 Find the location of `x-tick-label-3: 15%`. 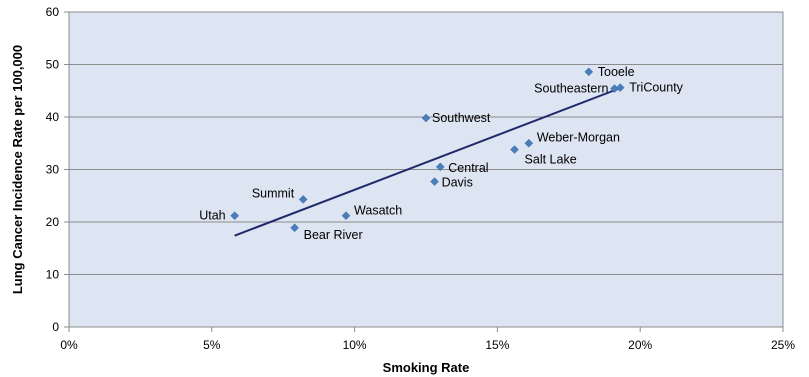

x-tick-label-3: 15% is located at coordinates (497, 345).